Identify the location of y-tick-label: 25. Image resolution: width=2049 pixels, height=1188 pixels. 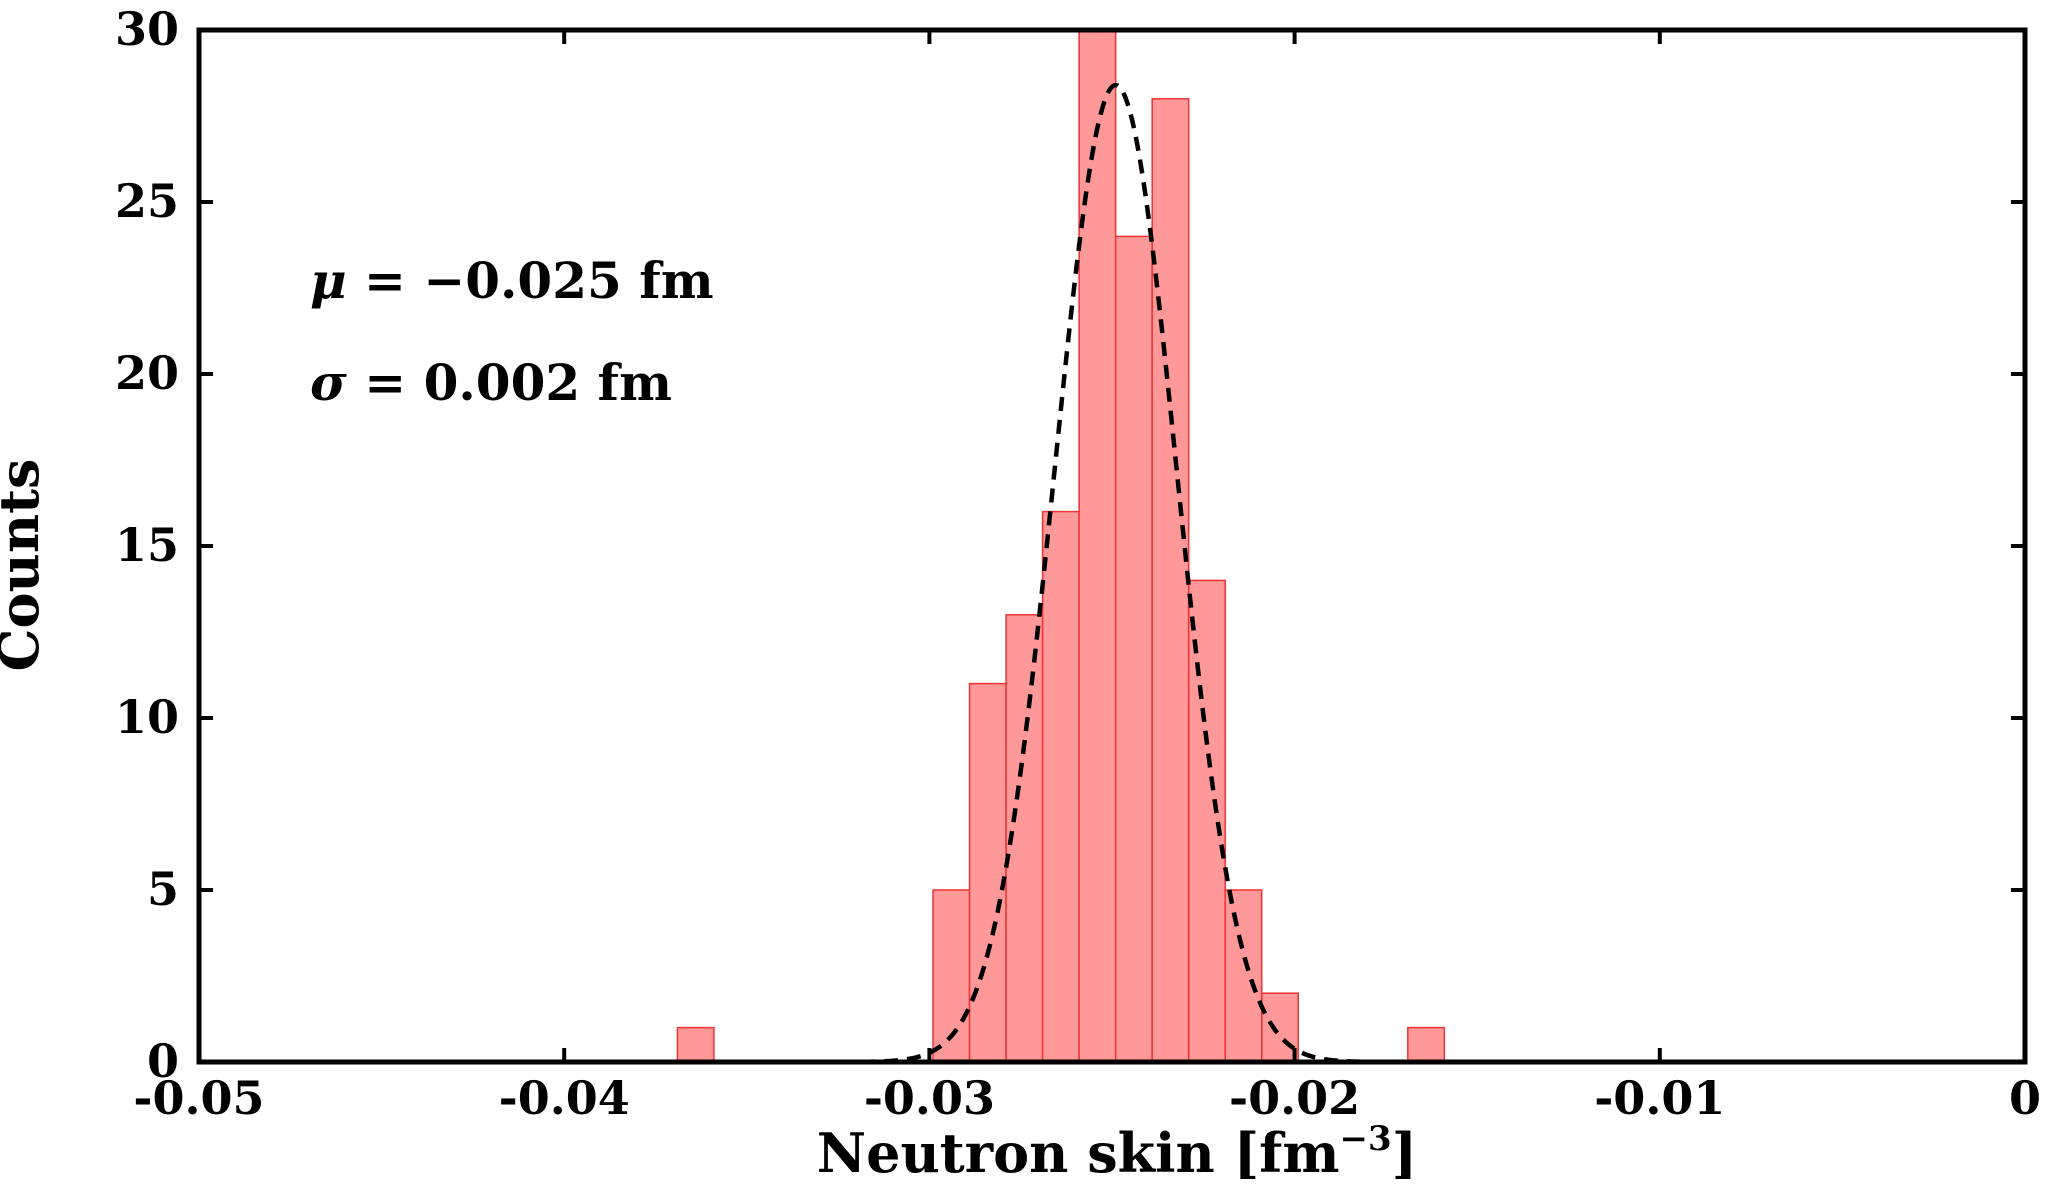
(147, 201).